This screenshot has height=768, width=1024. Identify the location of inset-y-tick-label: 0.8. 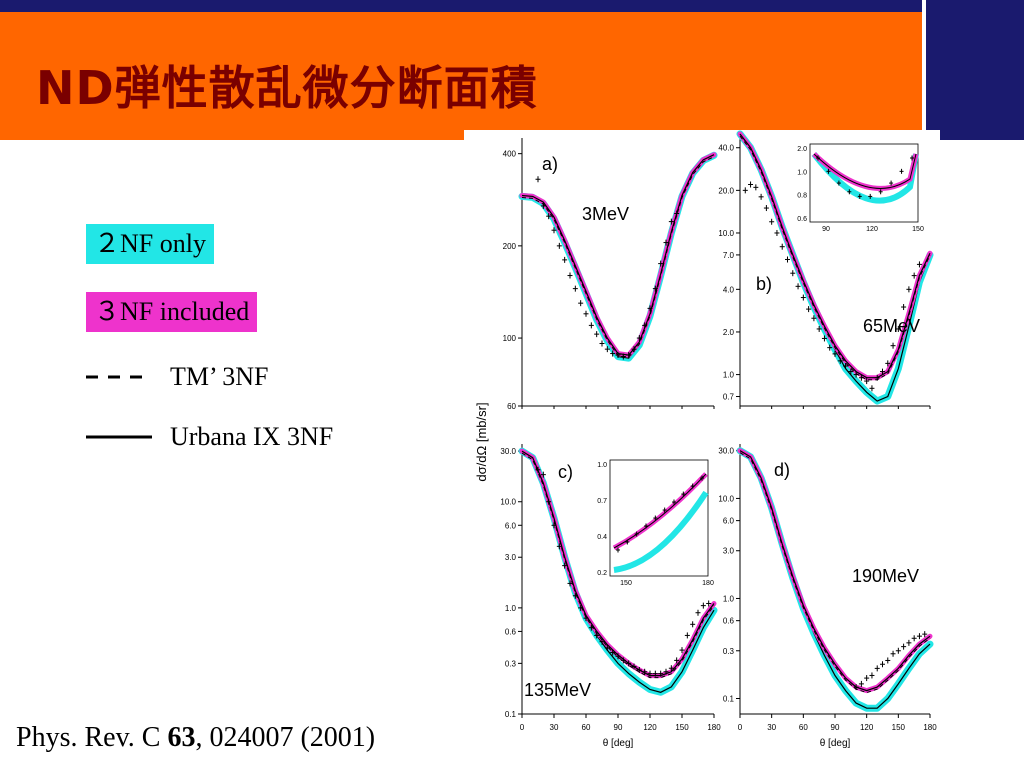
(802, 196).